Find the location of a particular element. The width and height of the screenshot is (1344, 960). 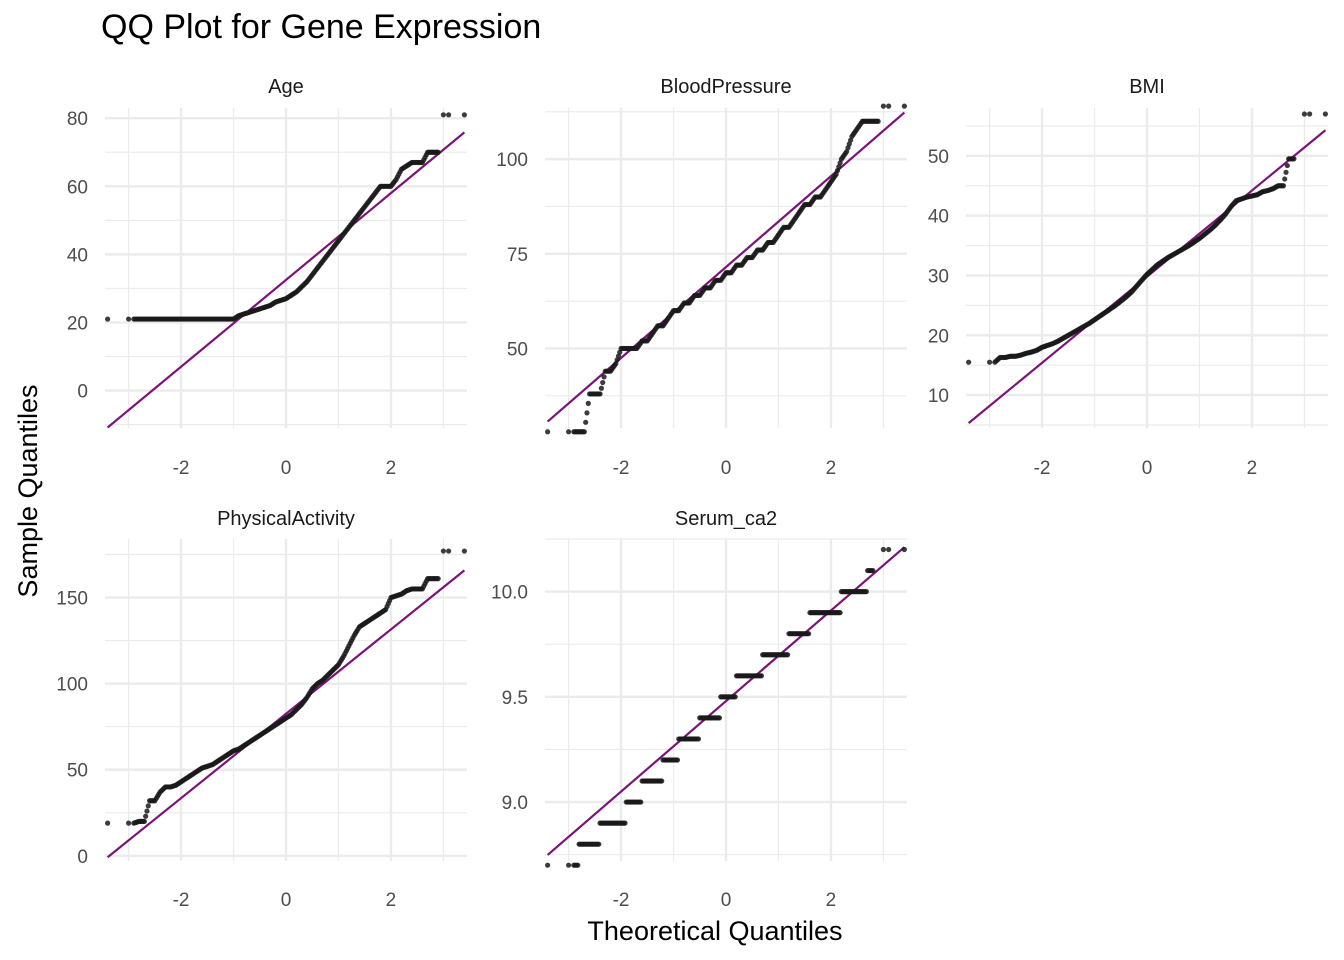

y-tick-label: 60 is located at coordinates (77, 187).